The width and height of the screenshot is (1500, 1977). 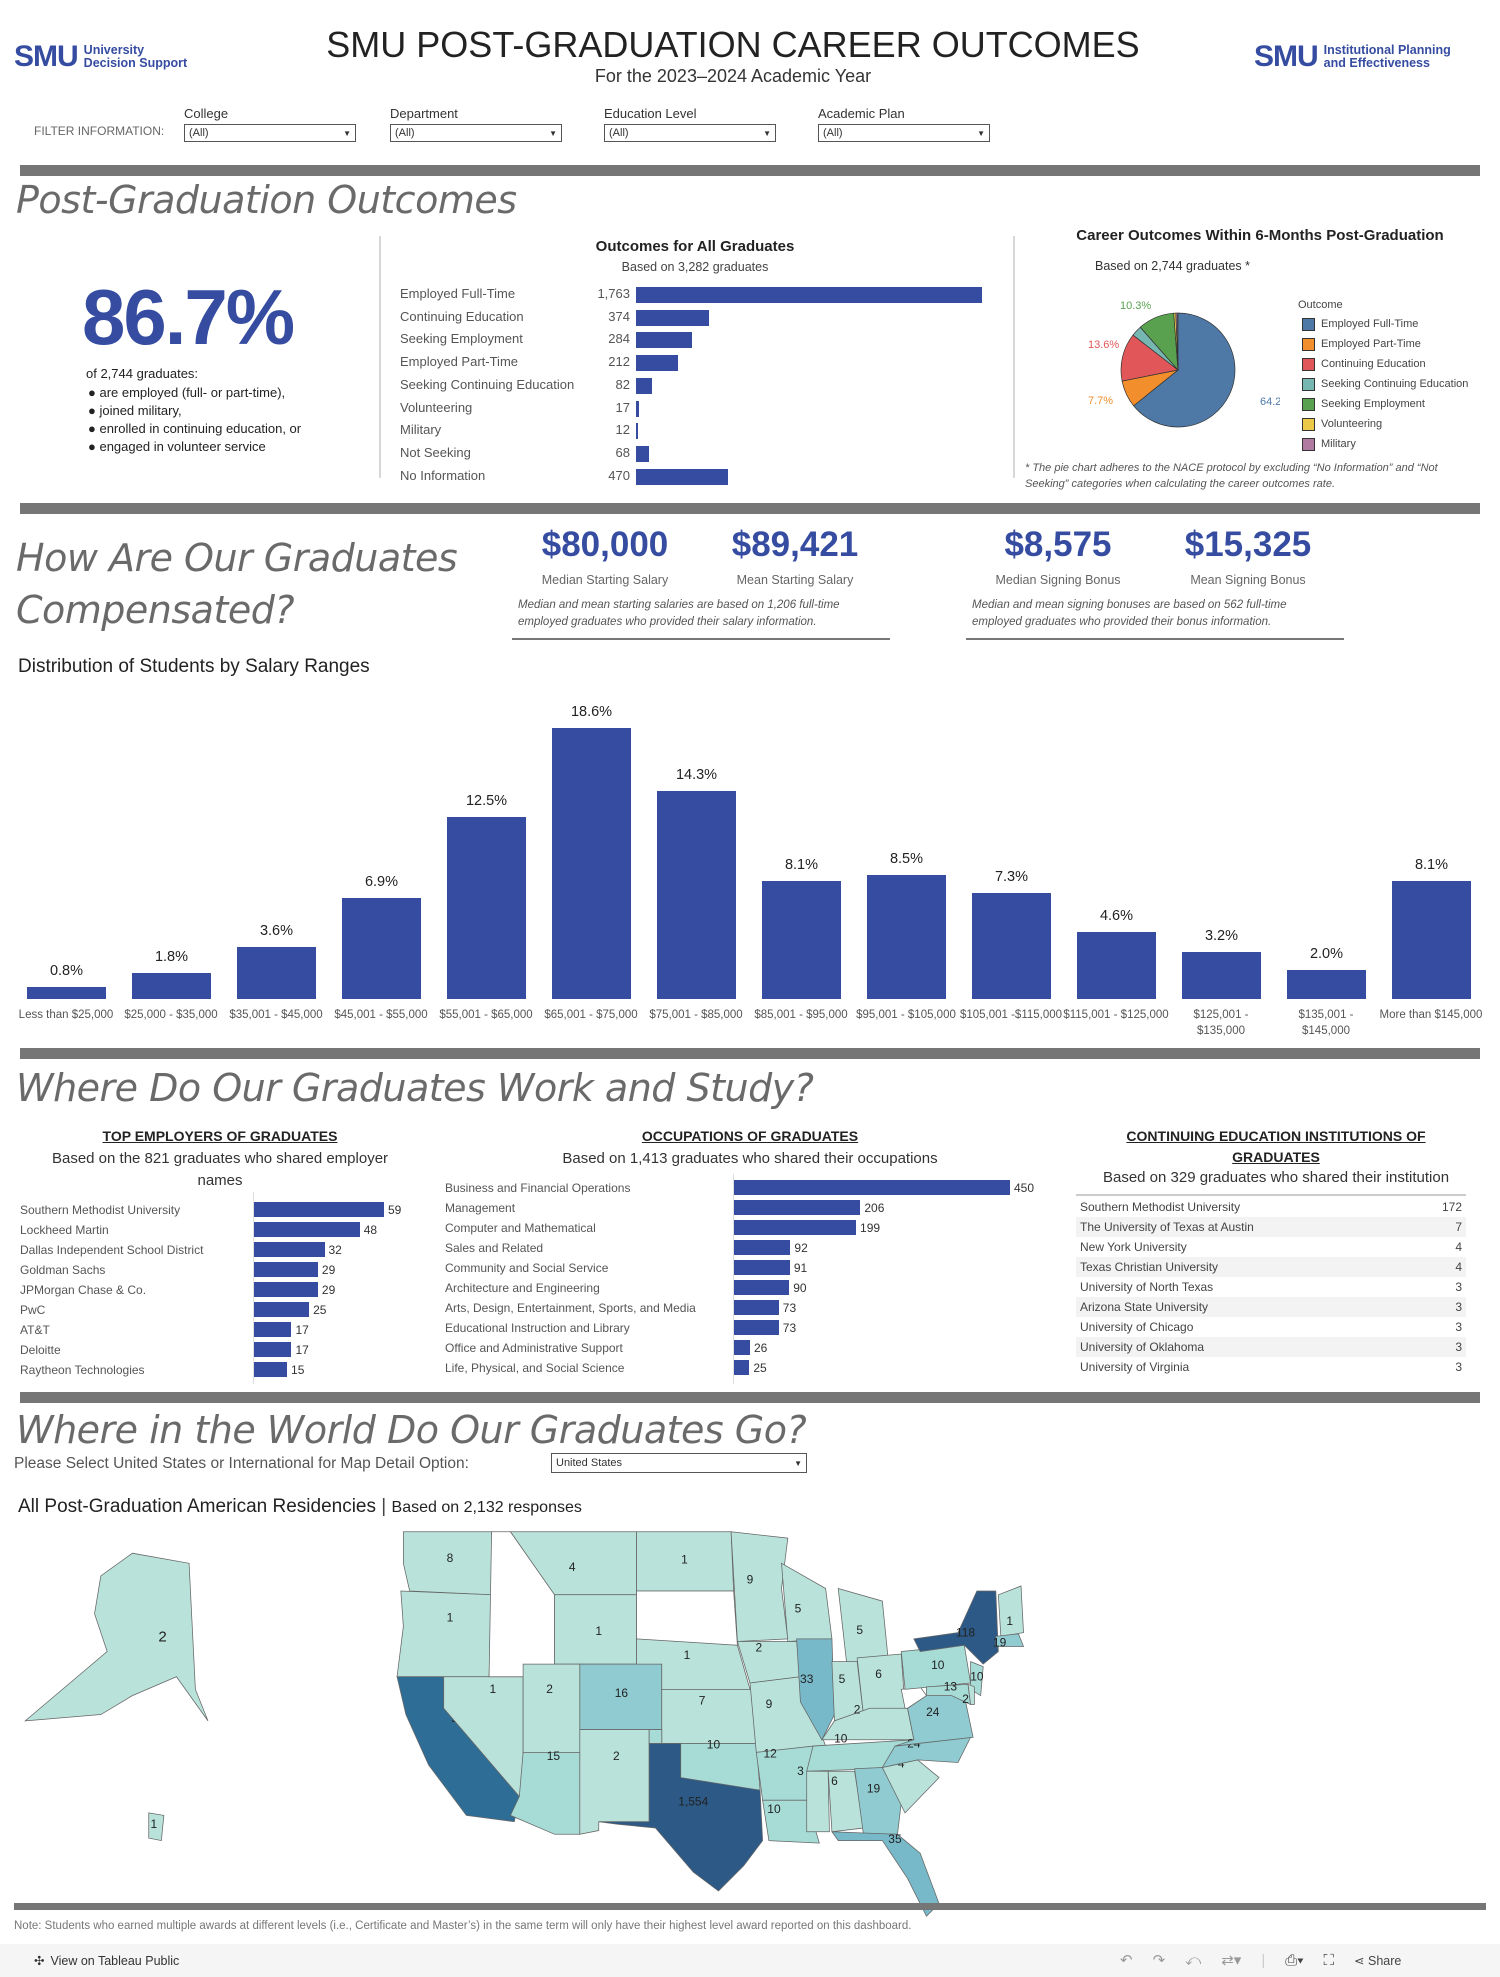 I want to click on state-nh: 1, so click(x=1010, y=1611).